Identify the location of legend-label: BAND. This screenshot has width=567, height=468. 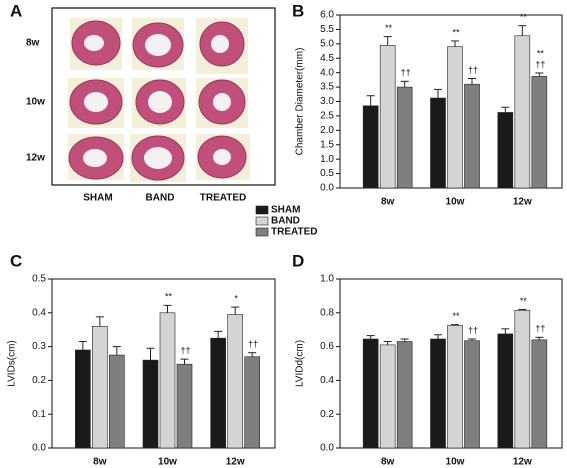
(285, 221).